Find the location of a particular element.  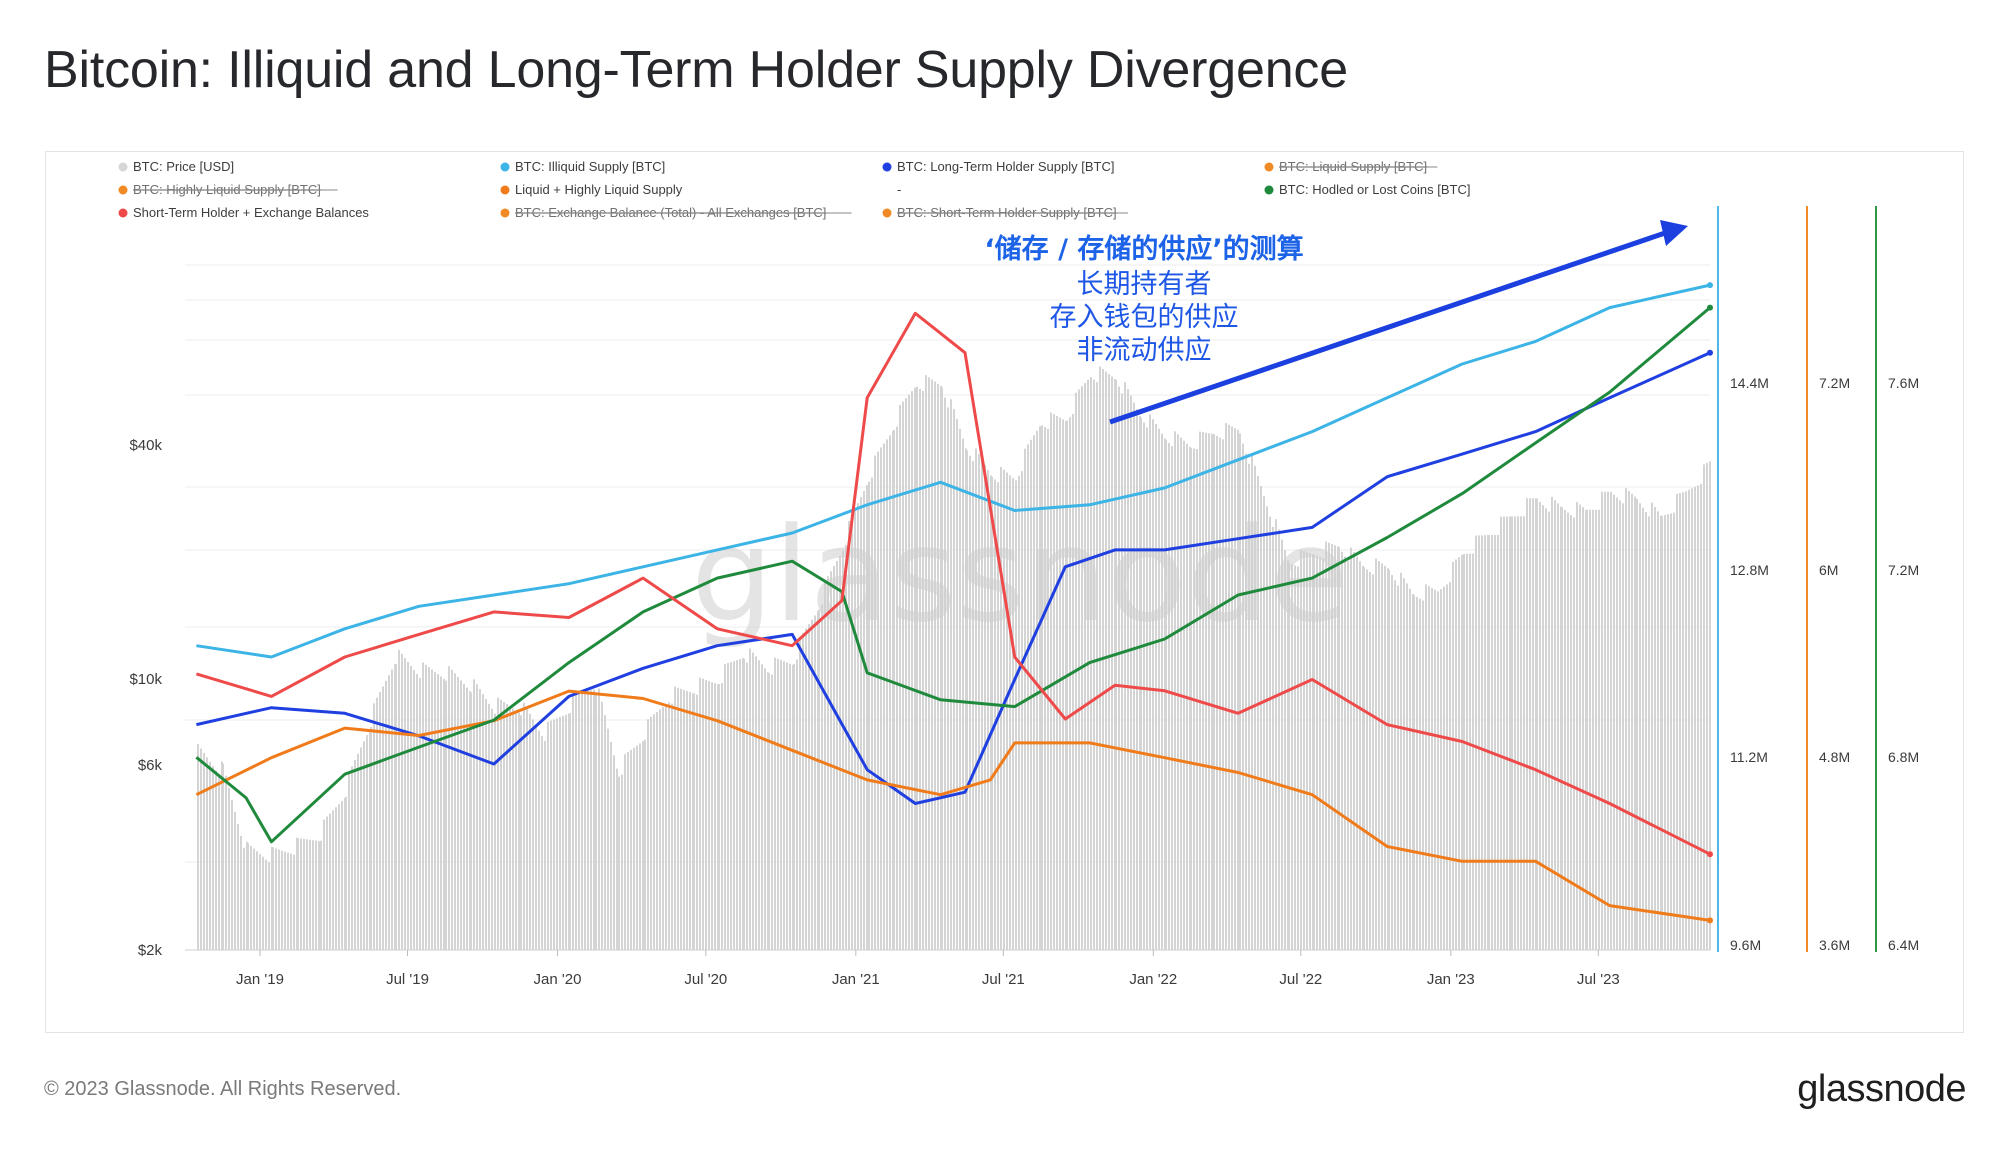

legend-item-label: Liquid + Highly Liquid Supply is located at coordinates (599, 189).